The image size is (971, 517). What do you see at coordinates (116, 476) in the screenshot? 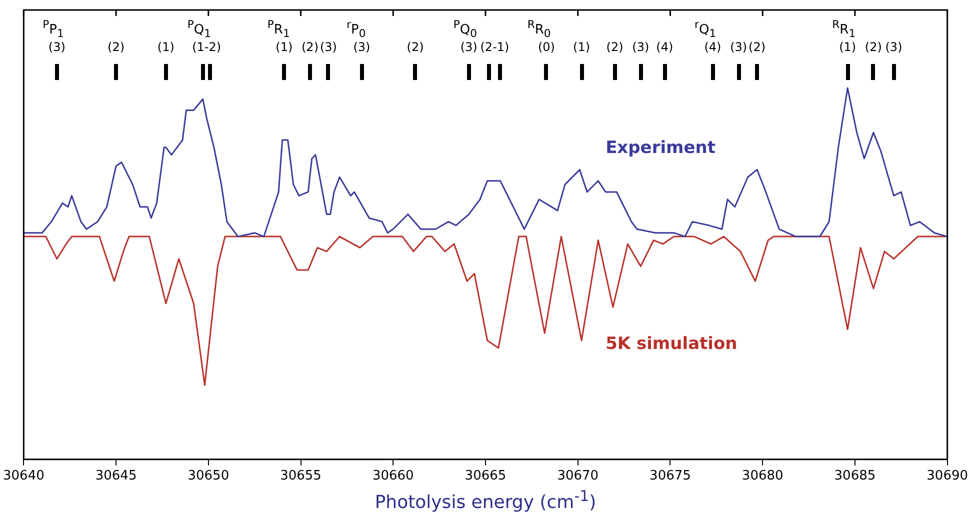
I see `x-tick-label: 30645` at bounding box center [116, 476].